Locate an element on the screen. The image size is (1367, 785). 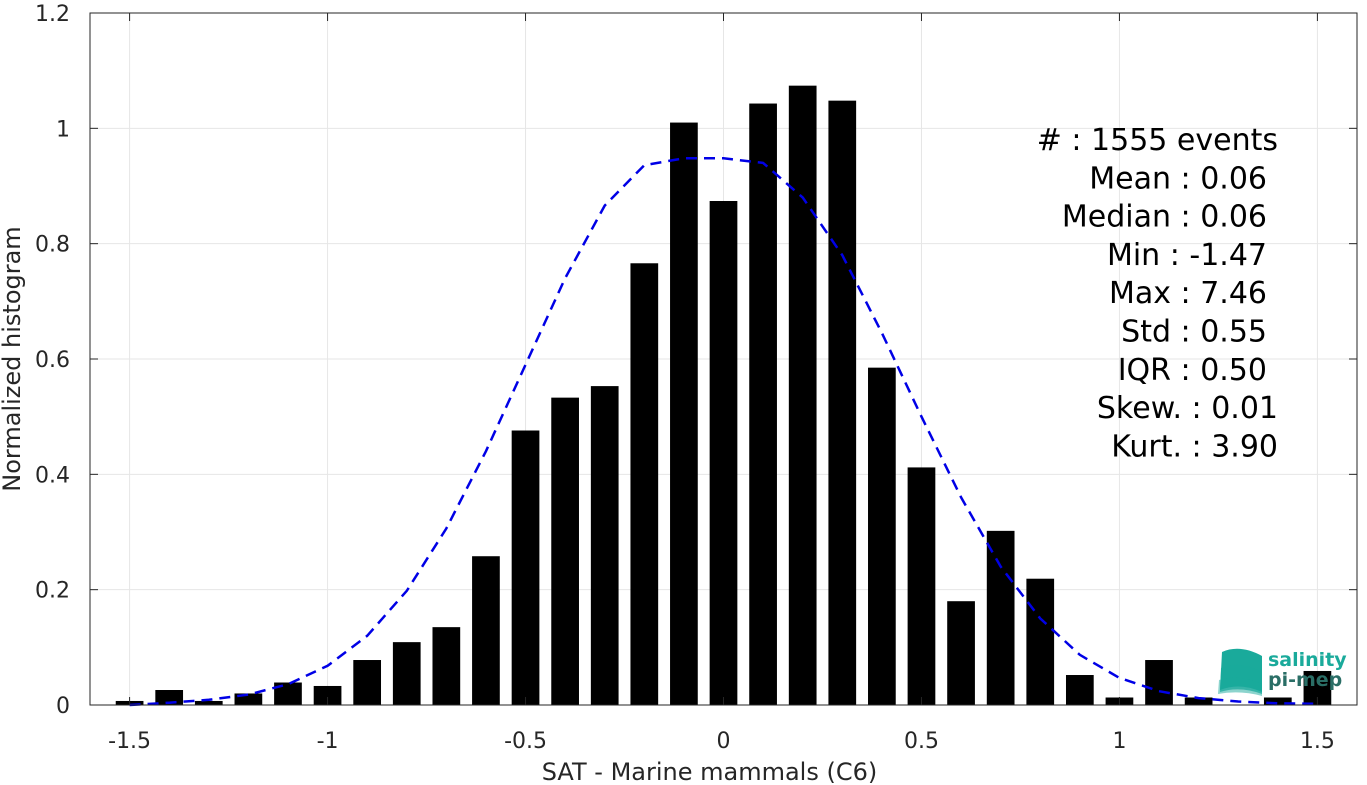
x-tick-label-0: -1.5 is located at coordinates (129, 741).